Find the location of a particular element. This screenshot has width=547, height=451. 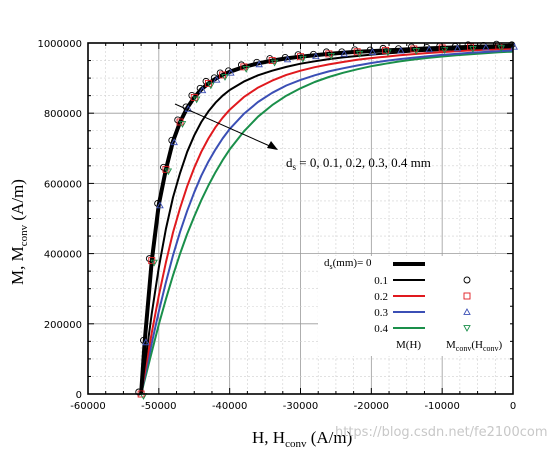

x-tick-label: 0 is located at coordinates (513, 406).